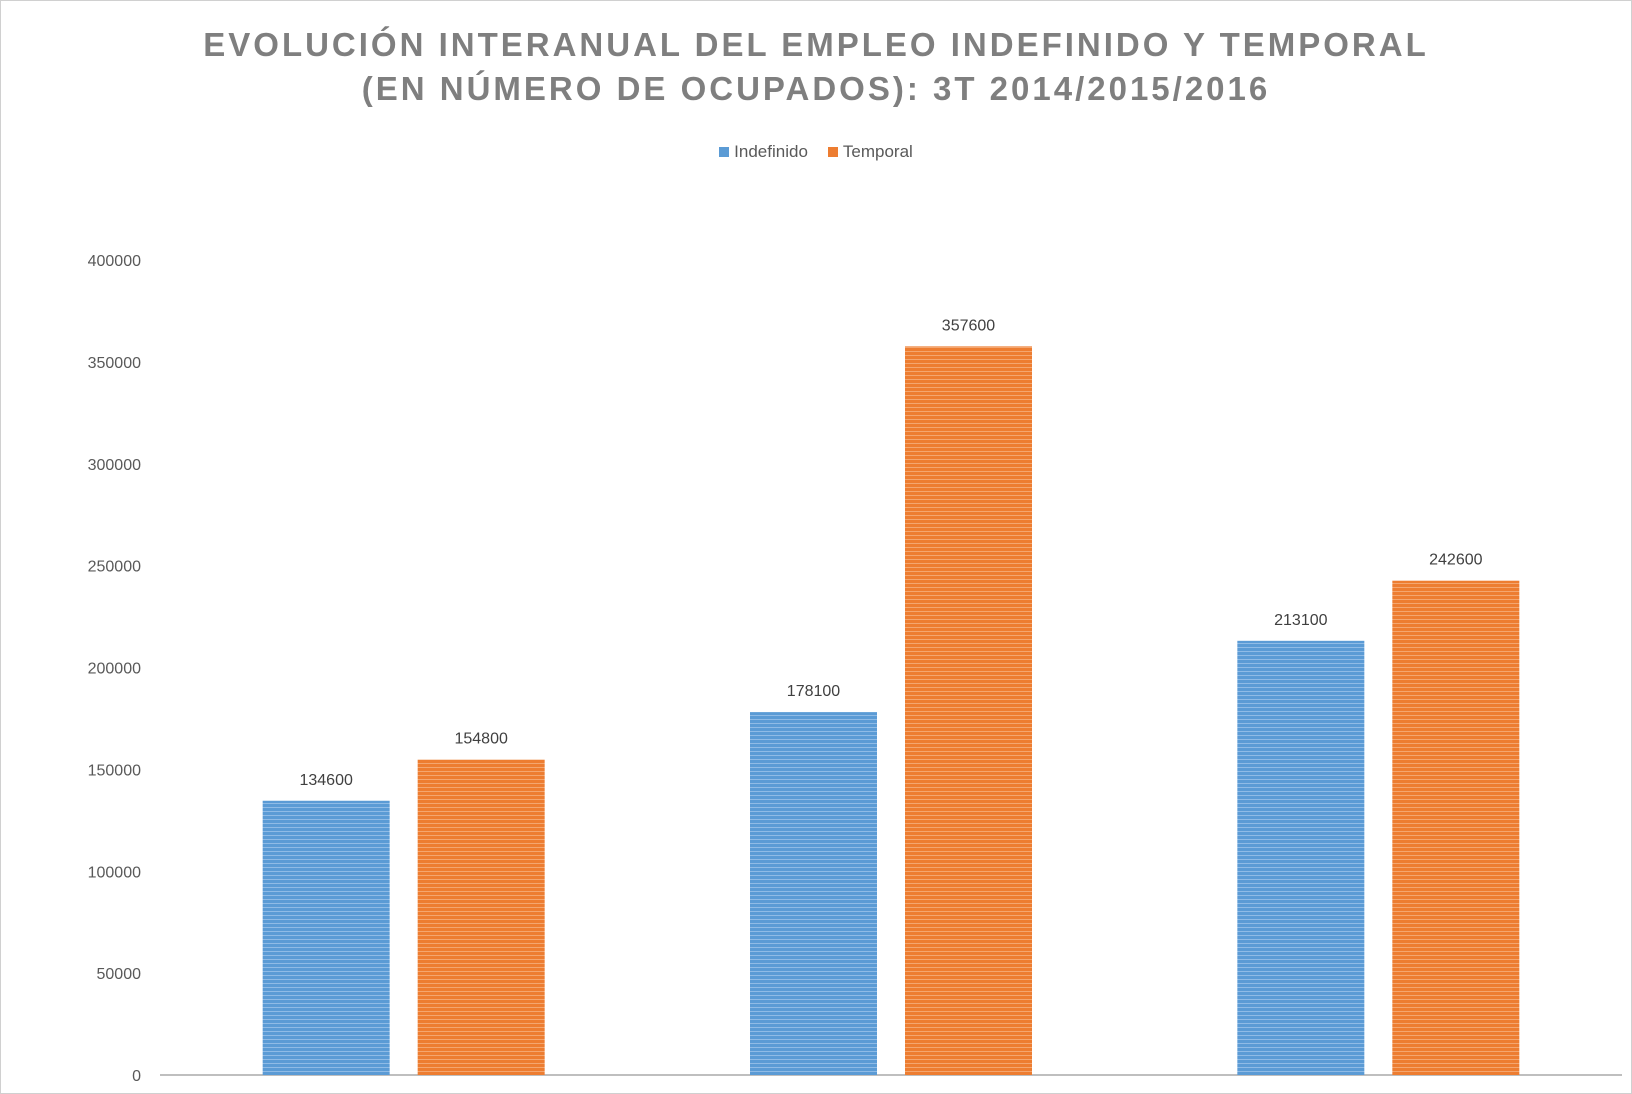  I want to click on y-tick-label: 50000, so click(119, 974).